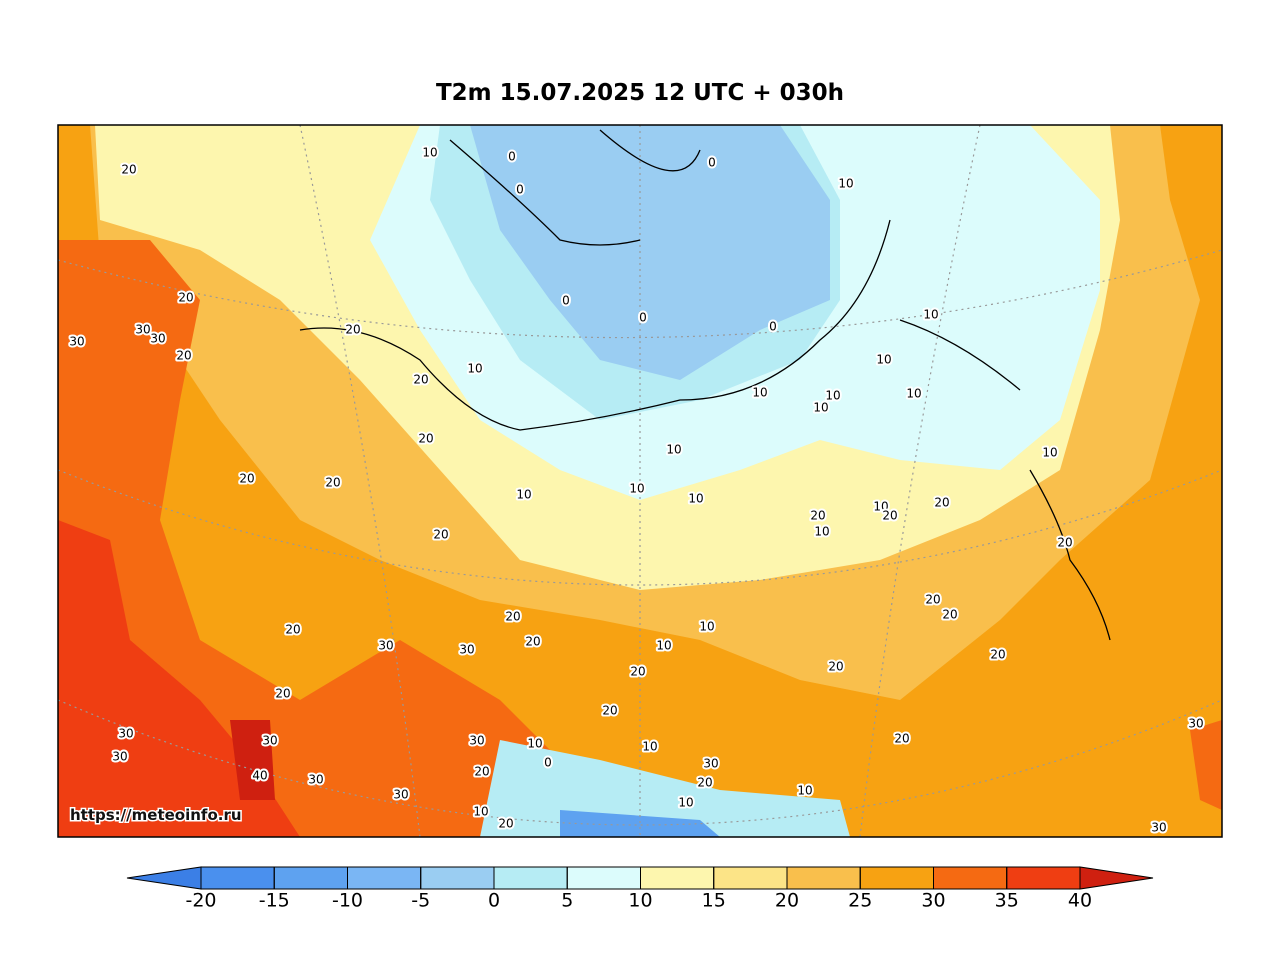 The image size is (1281, 963). What do you see at coordinates (787, 901) in the screenshot?
I see `colorbar-tick-label: 20` at bounding box center [787, 901].